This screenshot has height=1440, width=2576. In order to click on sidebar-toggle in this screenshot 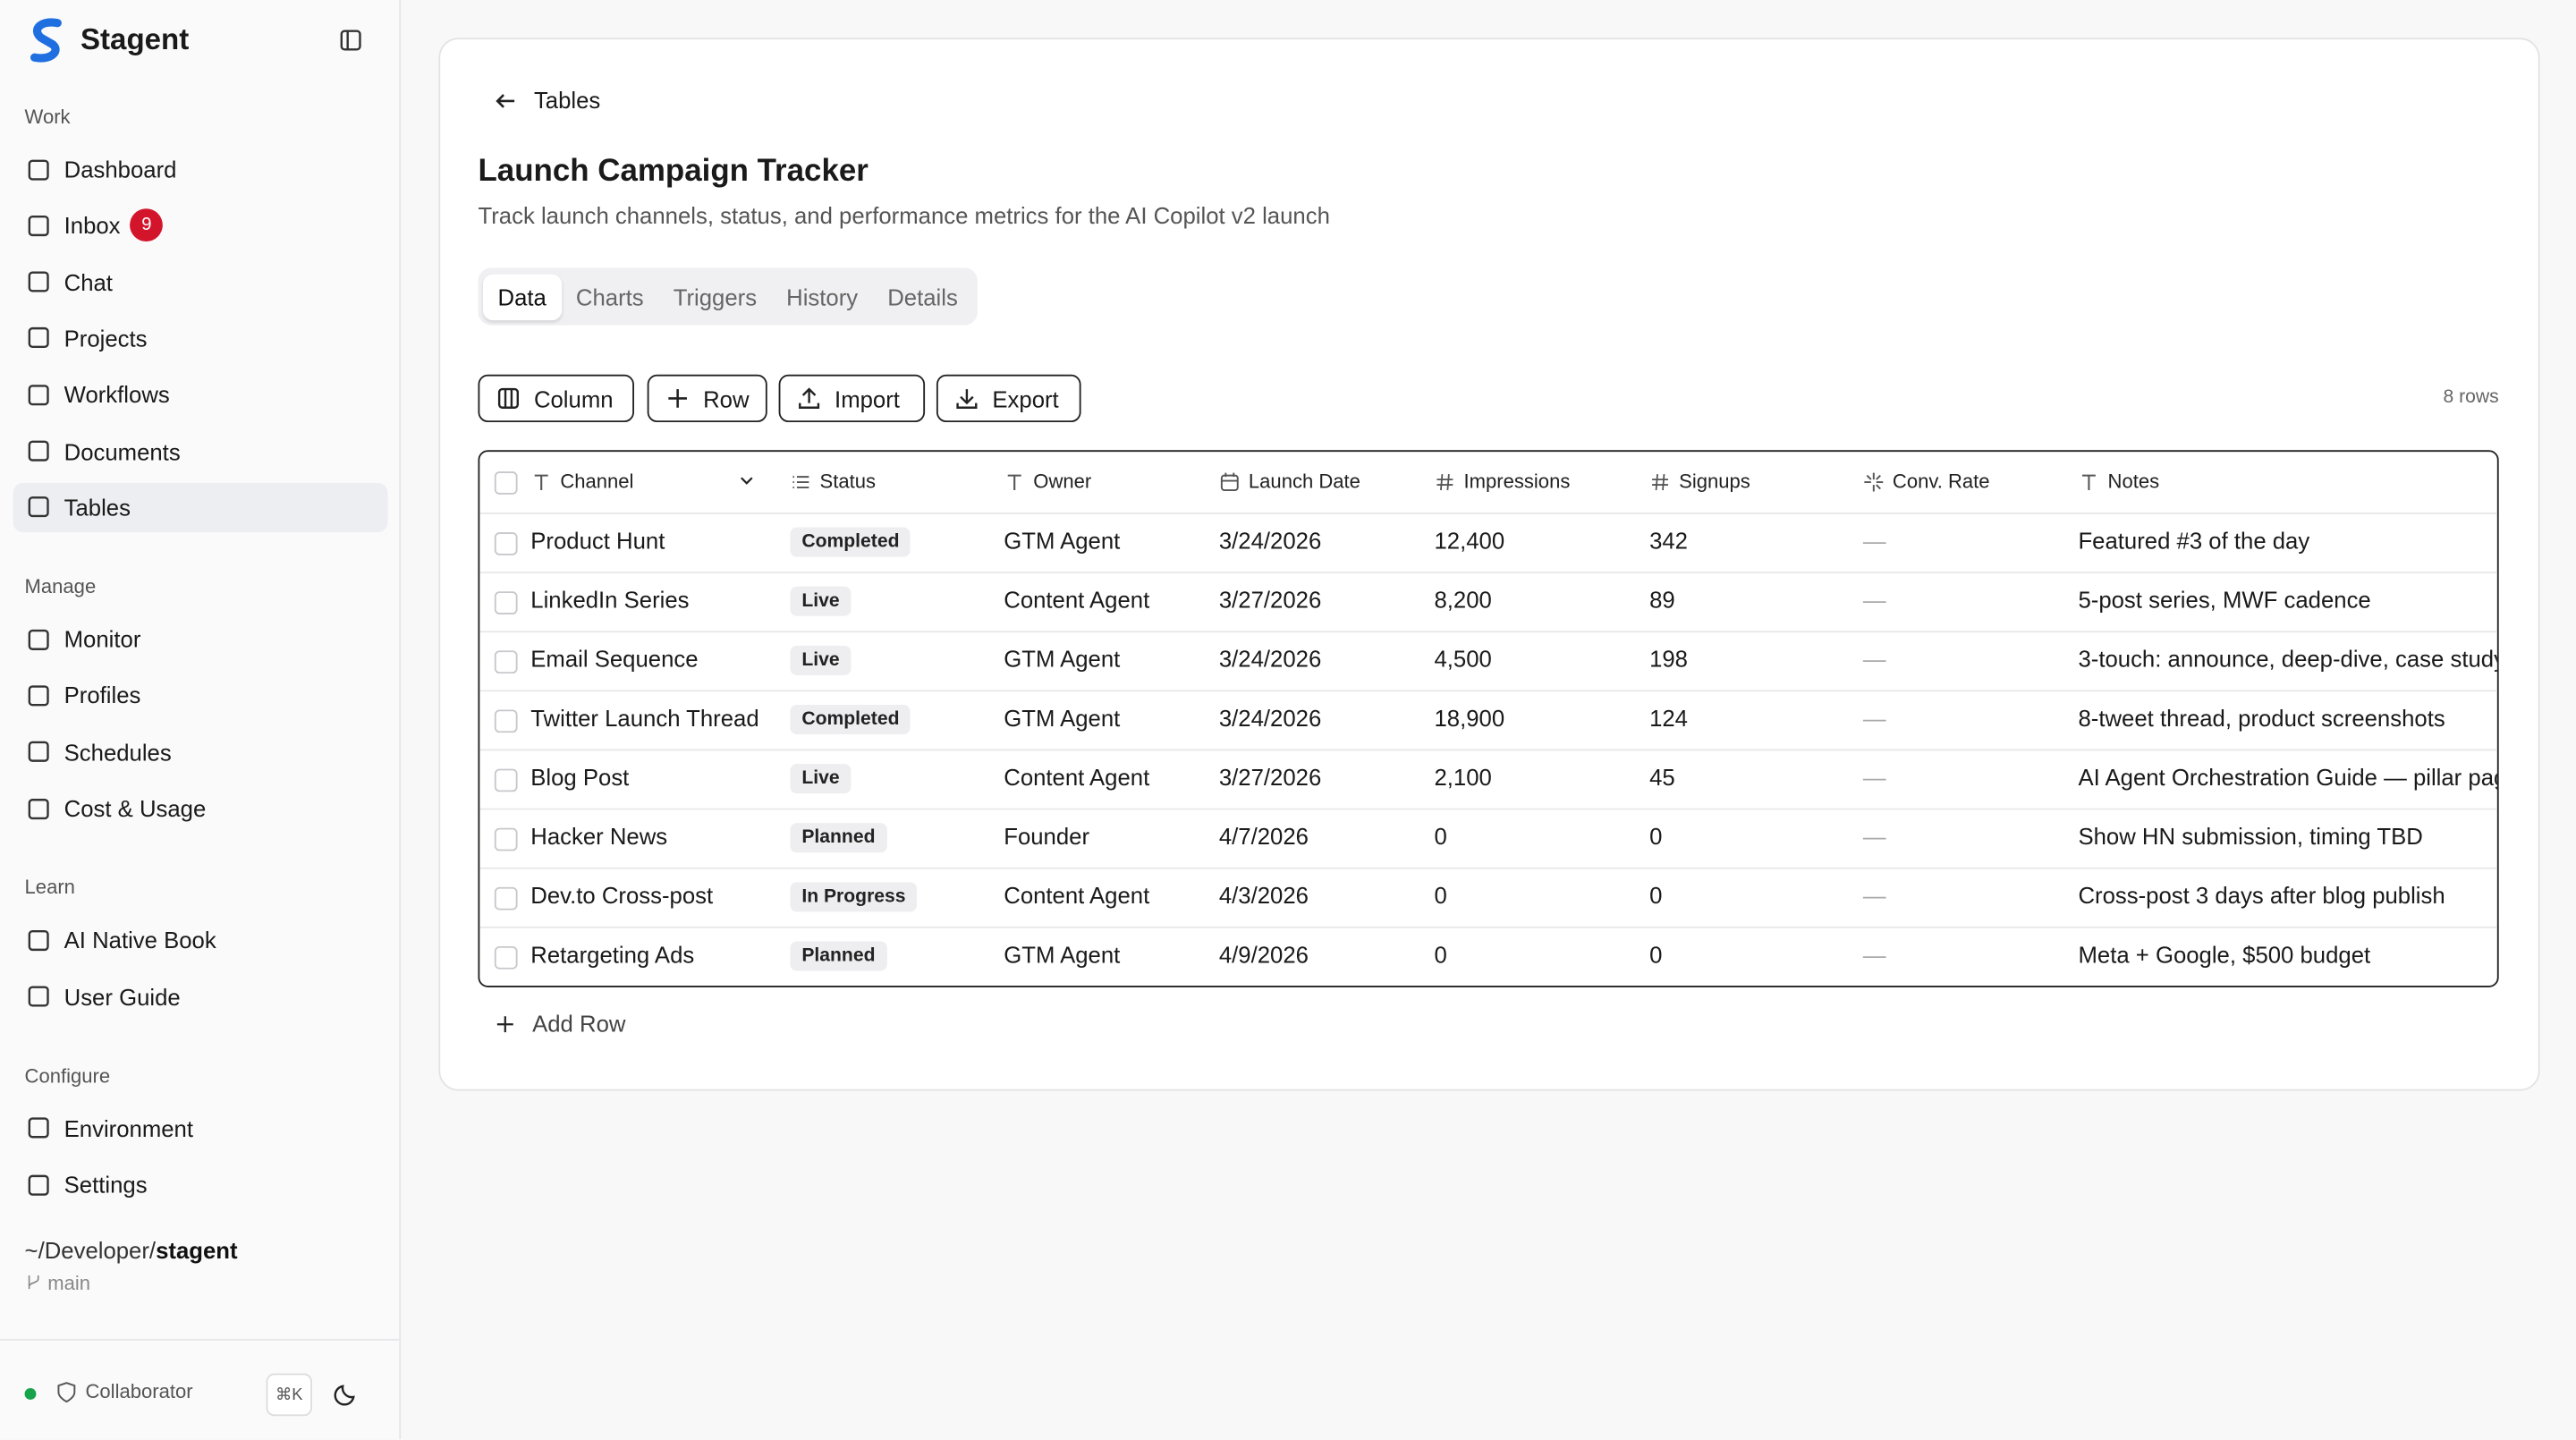, I will do `click(350, 44)`.